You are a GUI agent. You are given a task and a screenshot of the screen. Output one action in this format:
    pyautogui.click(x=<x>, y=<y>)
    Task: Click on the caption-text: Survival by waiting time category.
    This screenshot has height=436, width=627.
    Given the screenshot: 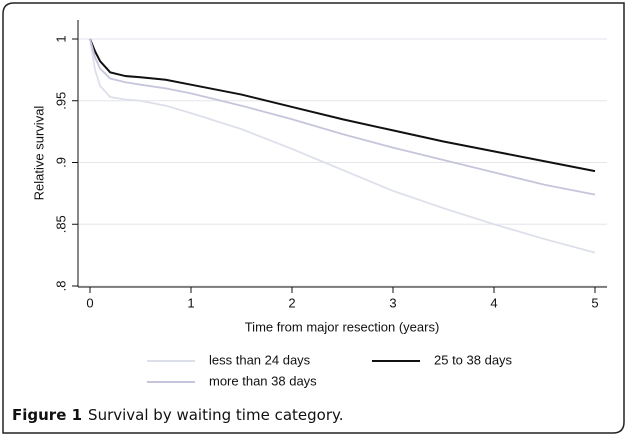 What is the action you would take?
    pyautogui.click(x=215, y=415)
    